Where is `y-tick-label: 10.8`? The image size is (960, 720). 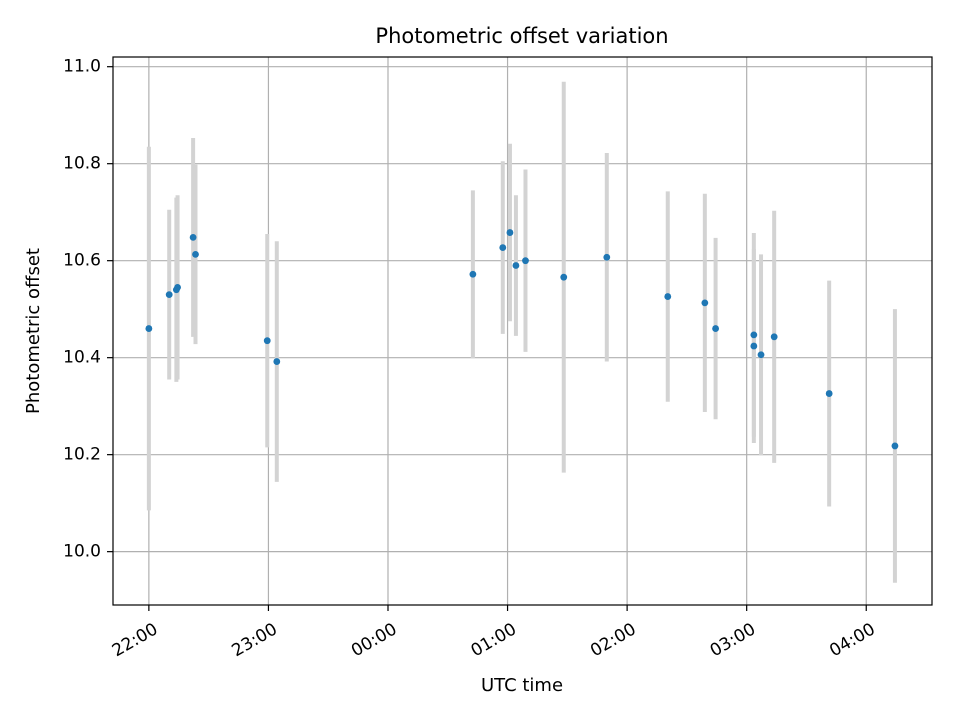
y-tick-label: 10.8 is located at coordinates (82, 164).